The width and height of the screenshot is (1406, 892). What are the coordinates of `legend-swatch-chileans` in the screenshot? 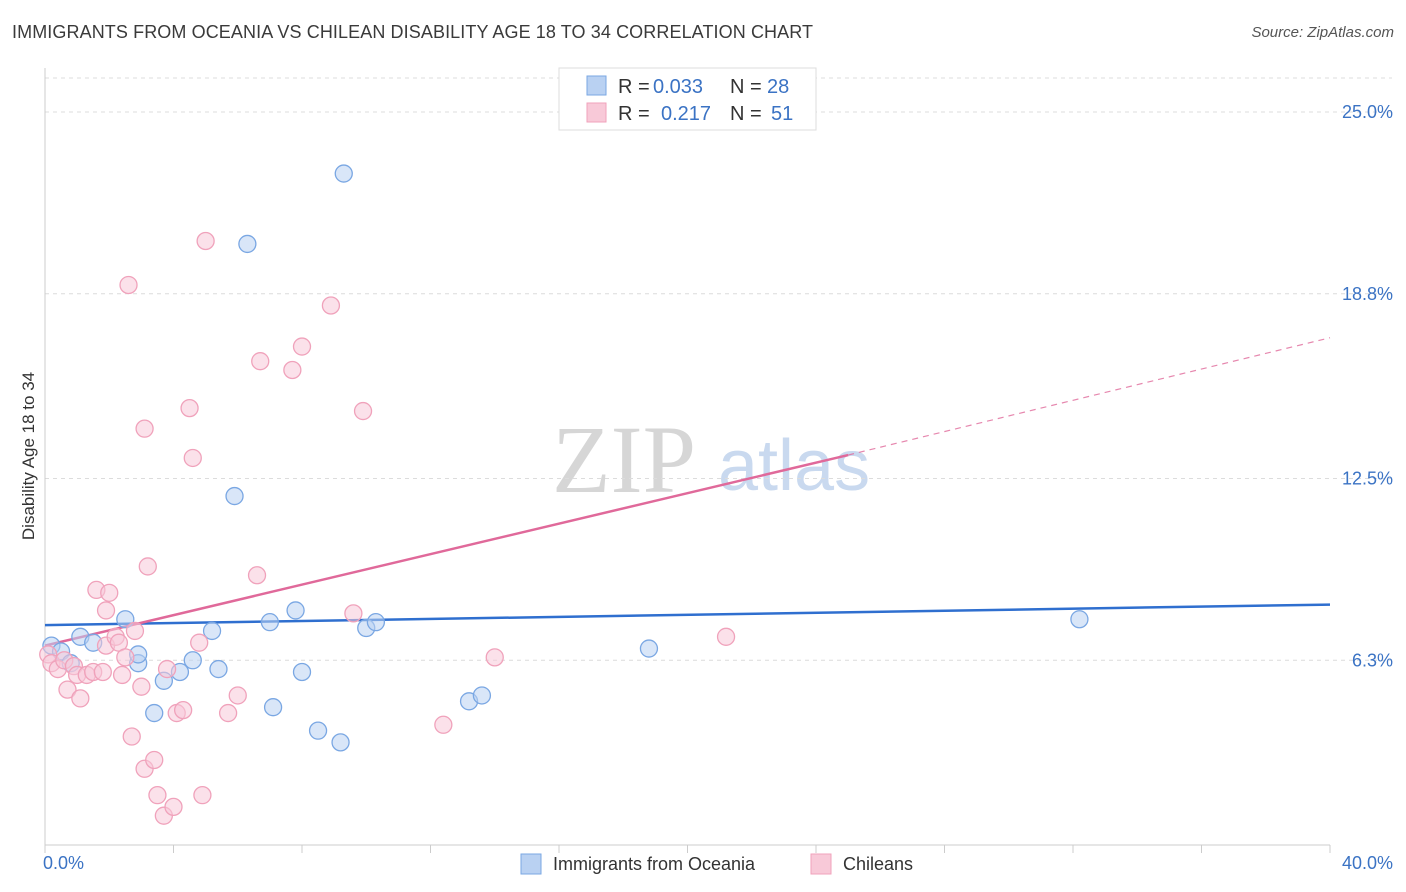 It's located at (596, 112).